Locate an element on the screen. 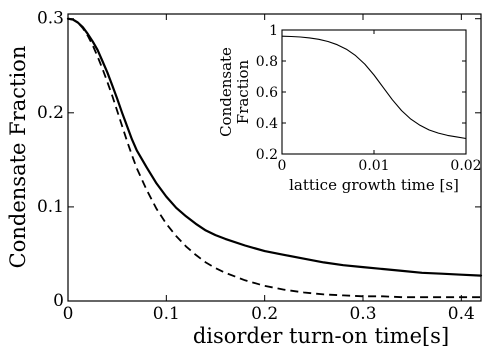 The height and width of the screenshot is (350, 483). inset-y-axis-label-line-2: Fraction is located at coordinates (243, 91).